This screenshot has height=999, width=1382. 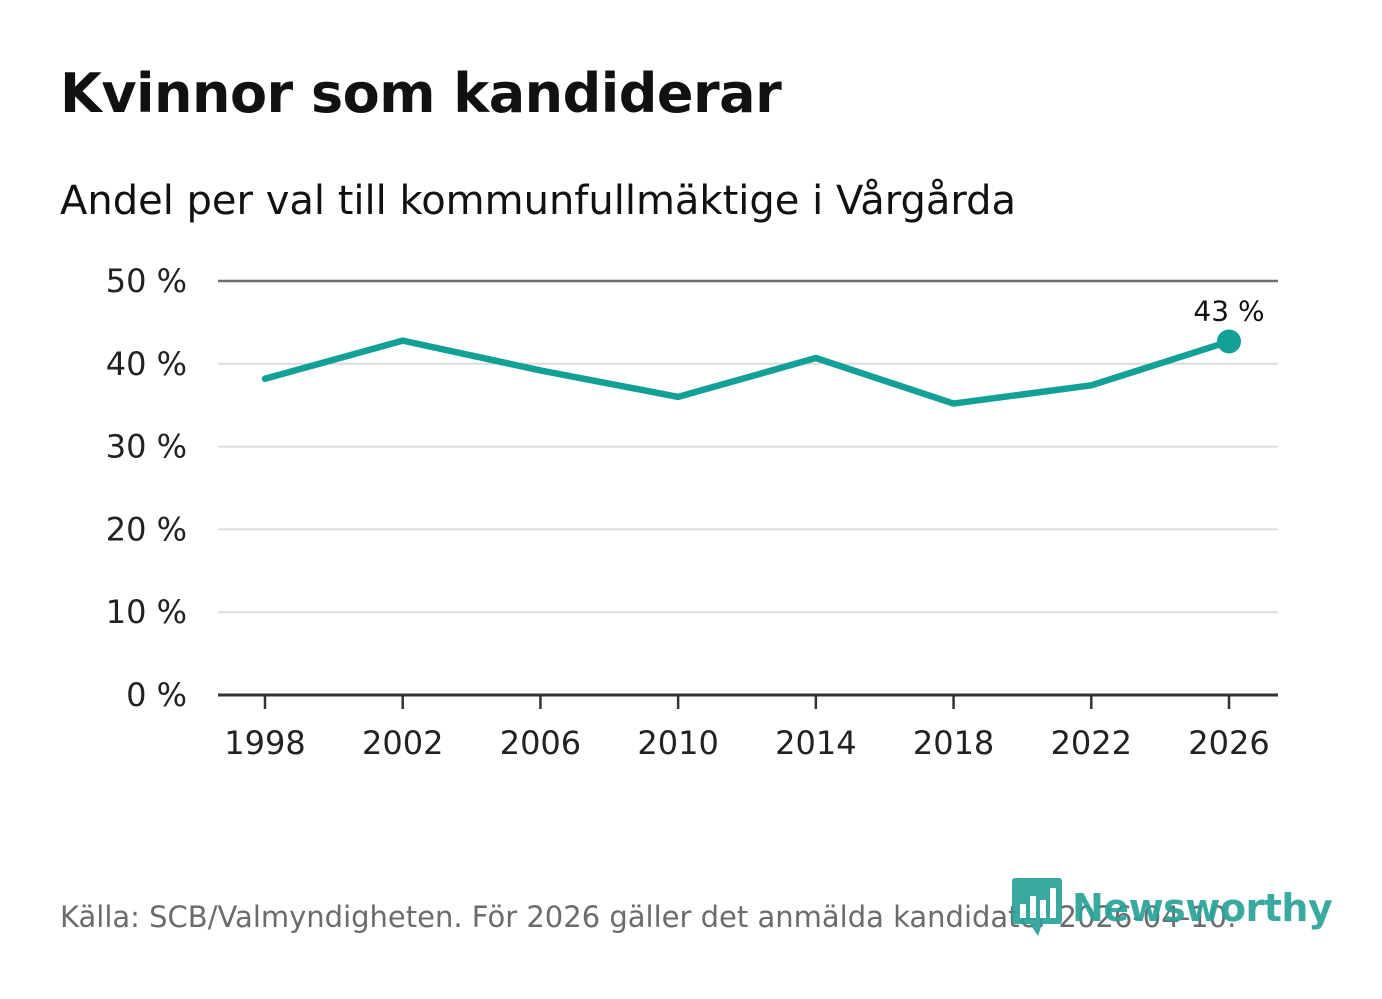 I want to click on series, so click(x=751, y=368).